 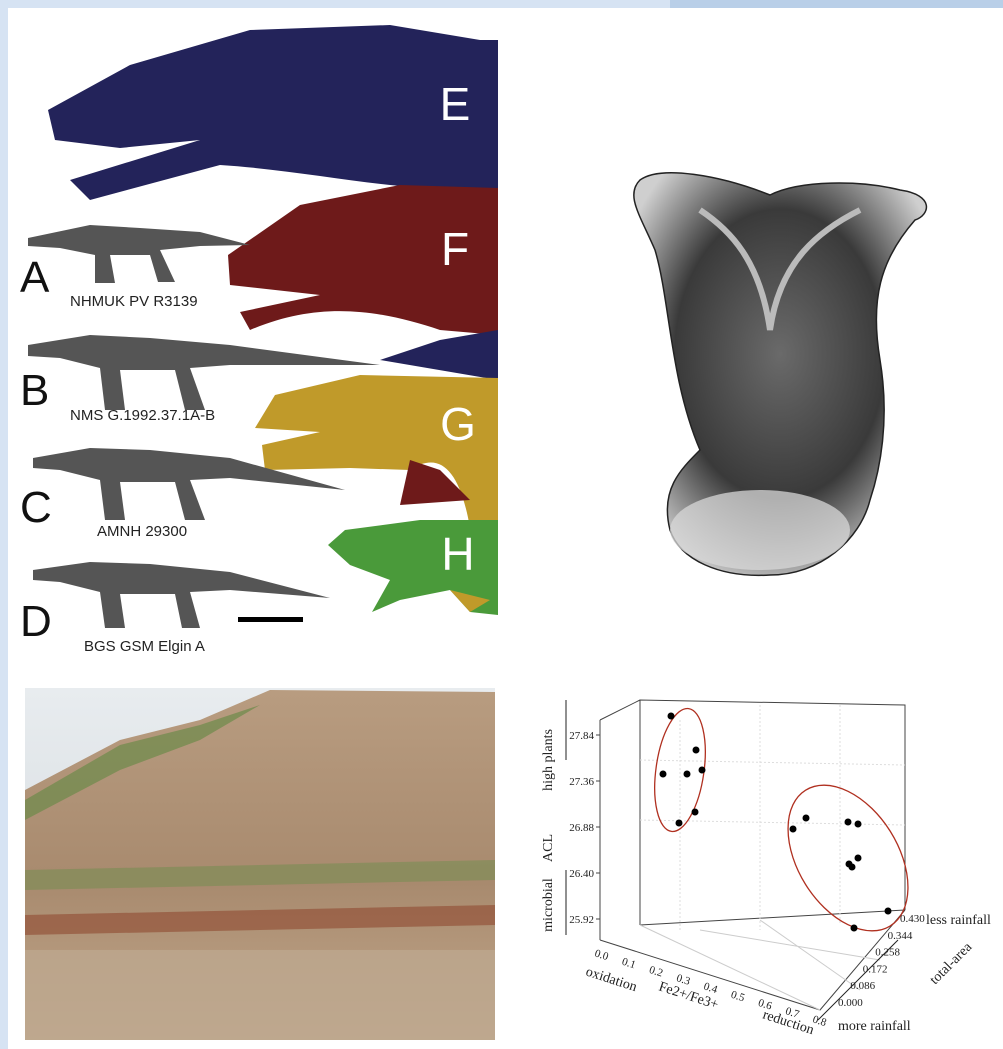 What do you see at coordinates (683, 980) in the screenshot?
I see `x-tick-label: 0.3` at bounding box center [683, 980].